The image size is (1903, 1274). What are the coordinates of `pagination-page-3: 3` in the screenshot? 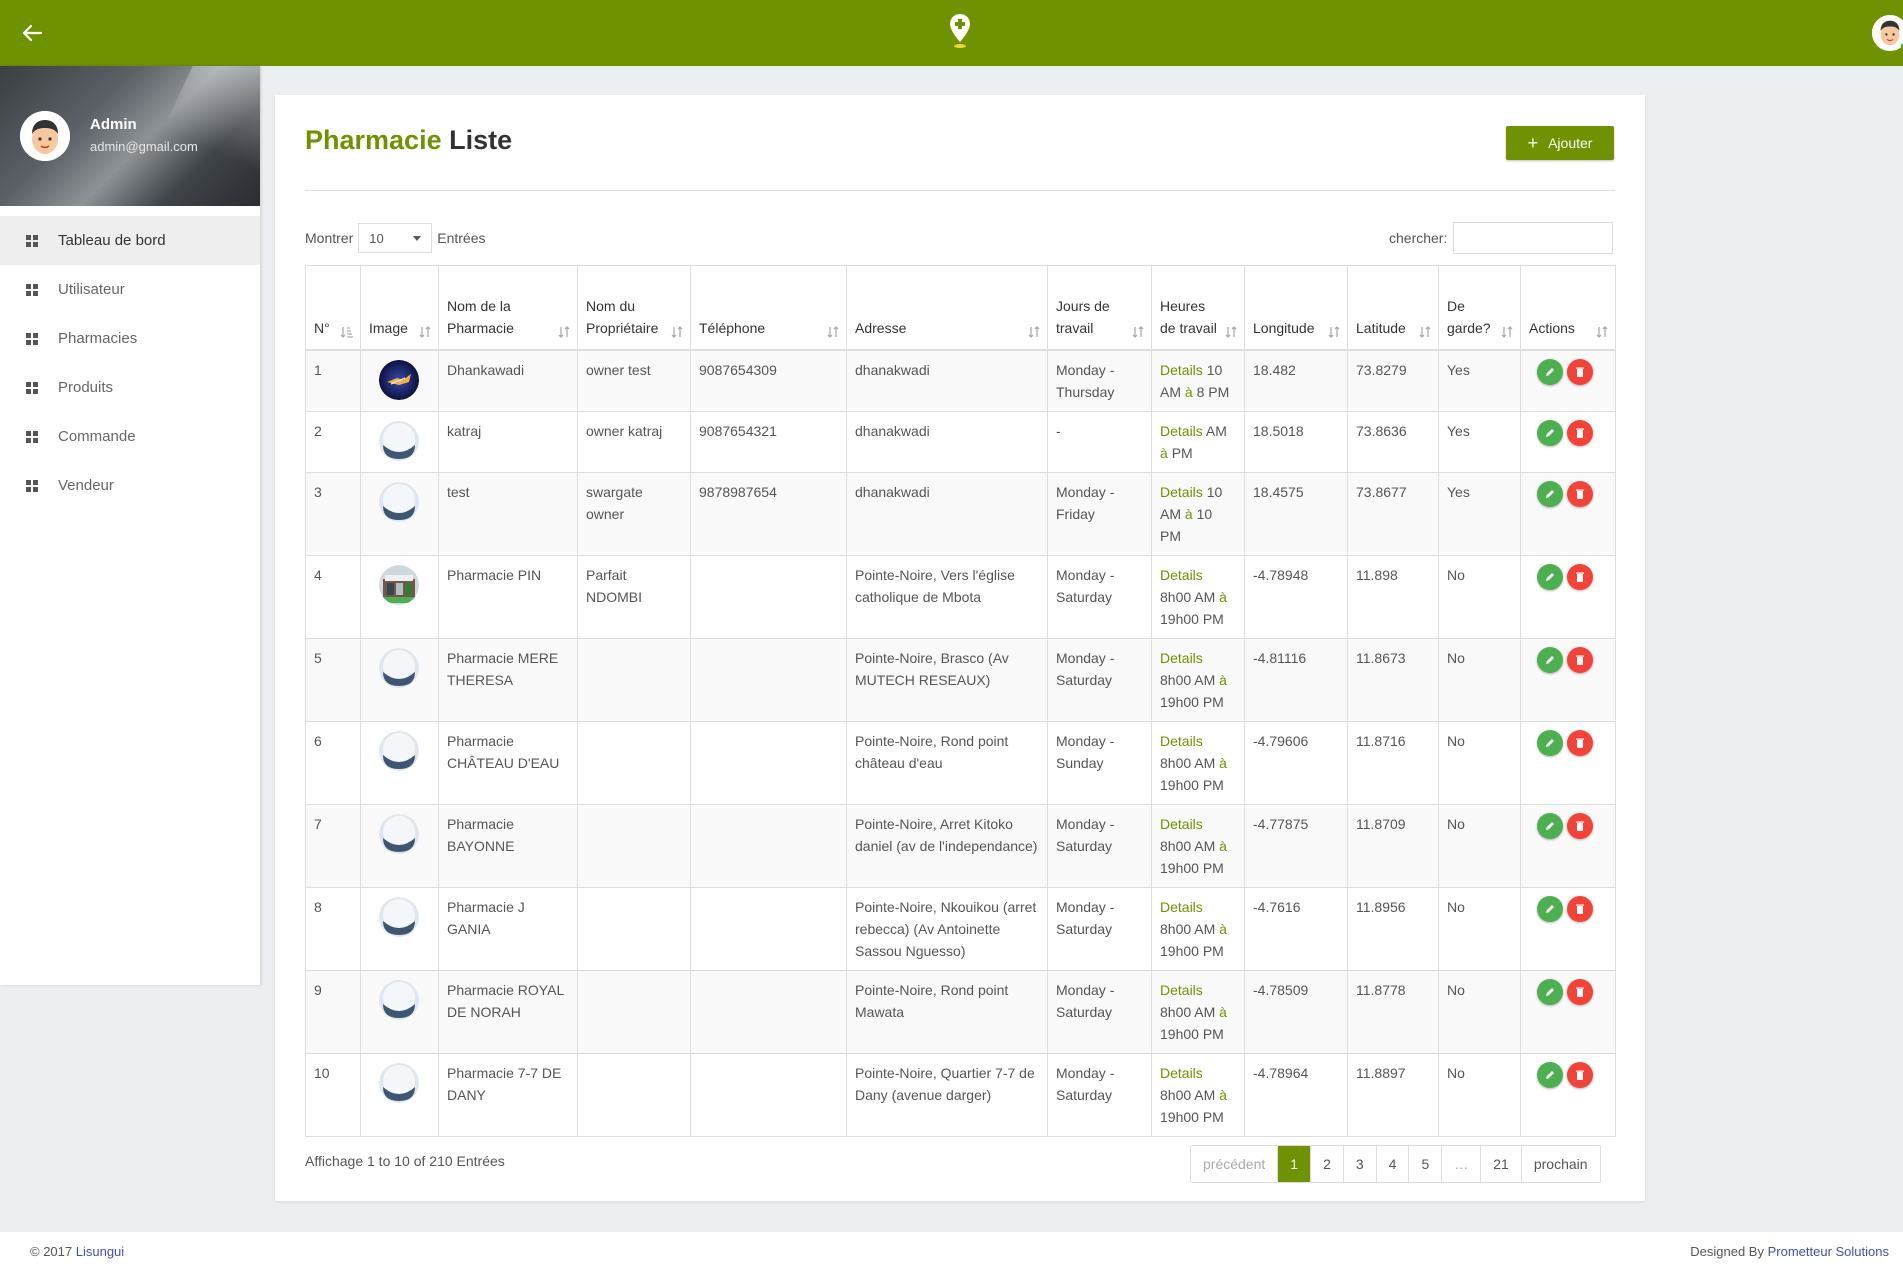 It's located at (1360, 1164).